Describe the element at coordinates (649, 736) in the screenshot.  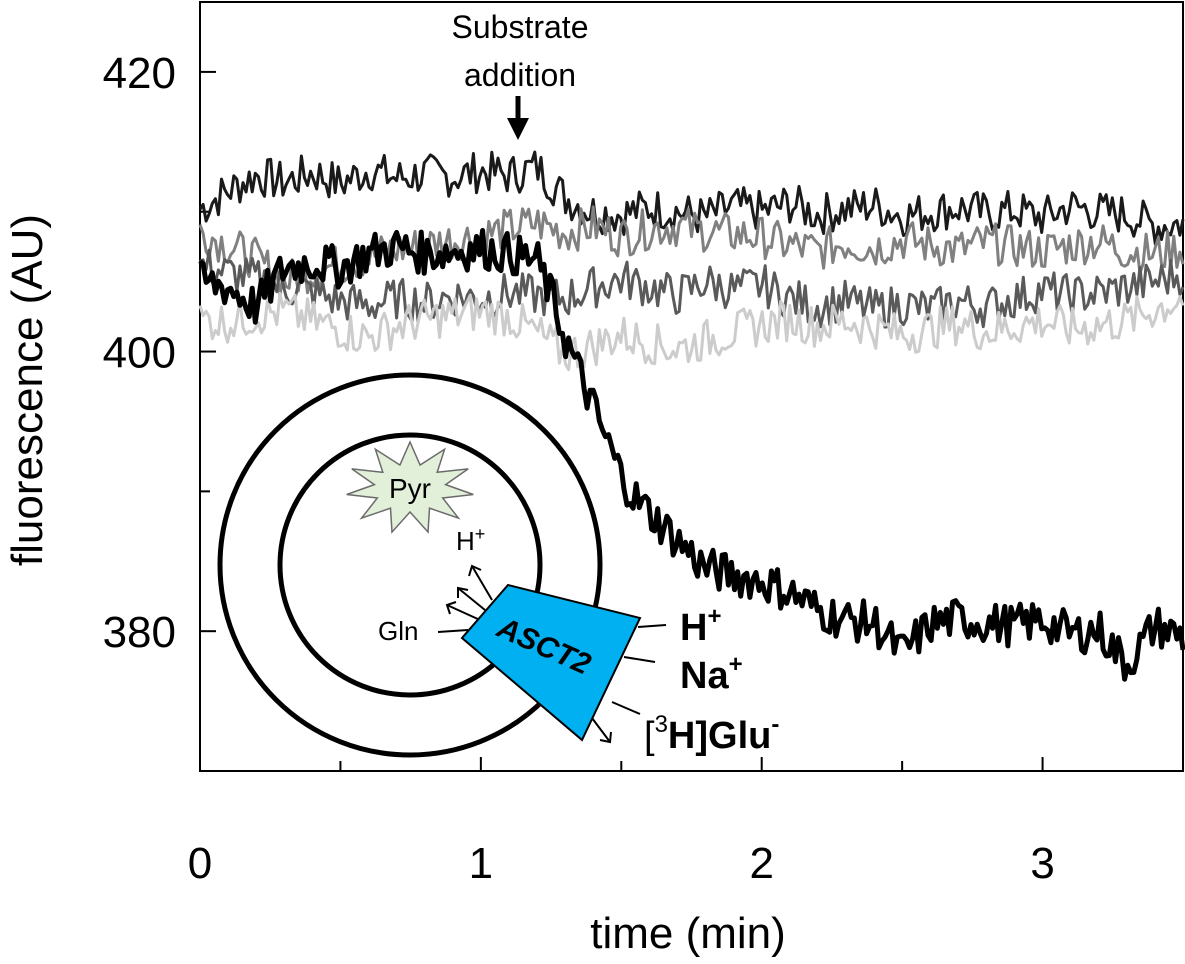
I see `glu-bracket: [` at that location.